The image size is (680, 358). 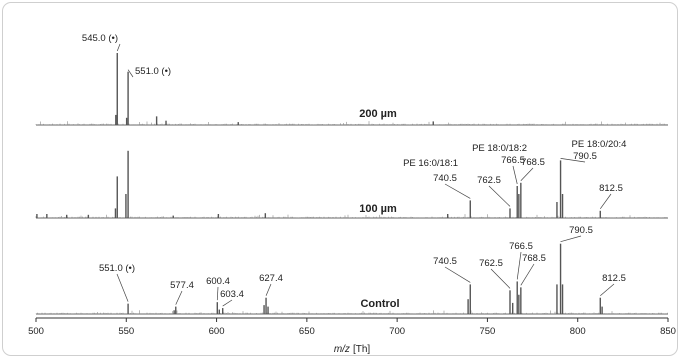 I want to click on peak-annotation: PE 16:0/18:1, so click(x=430, y=163).